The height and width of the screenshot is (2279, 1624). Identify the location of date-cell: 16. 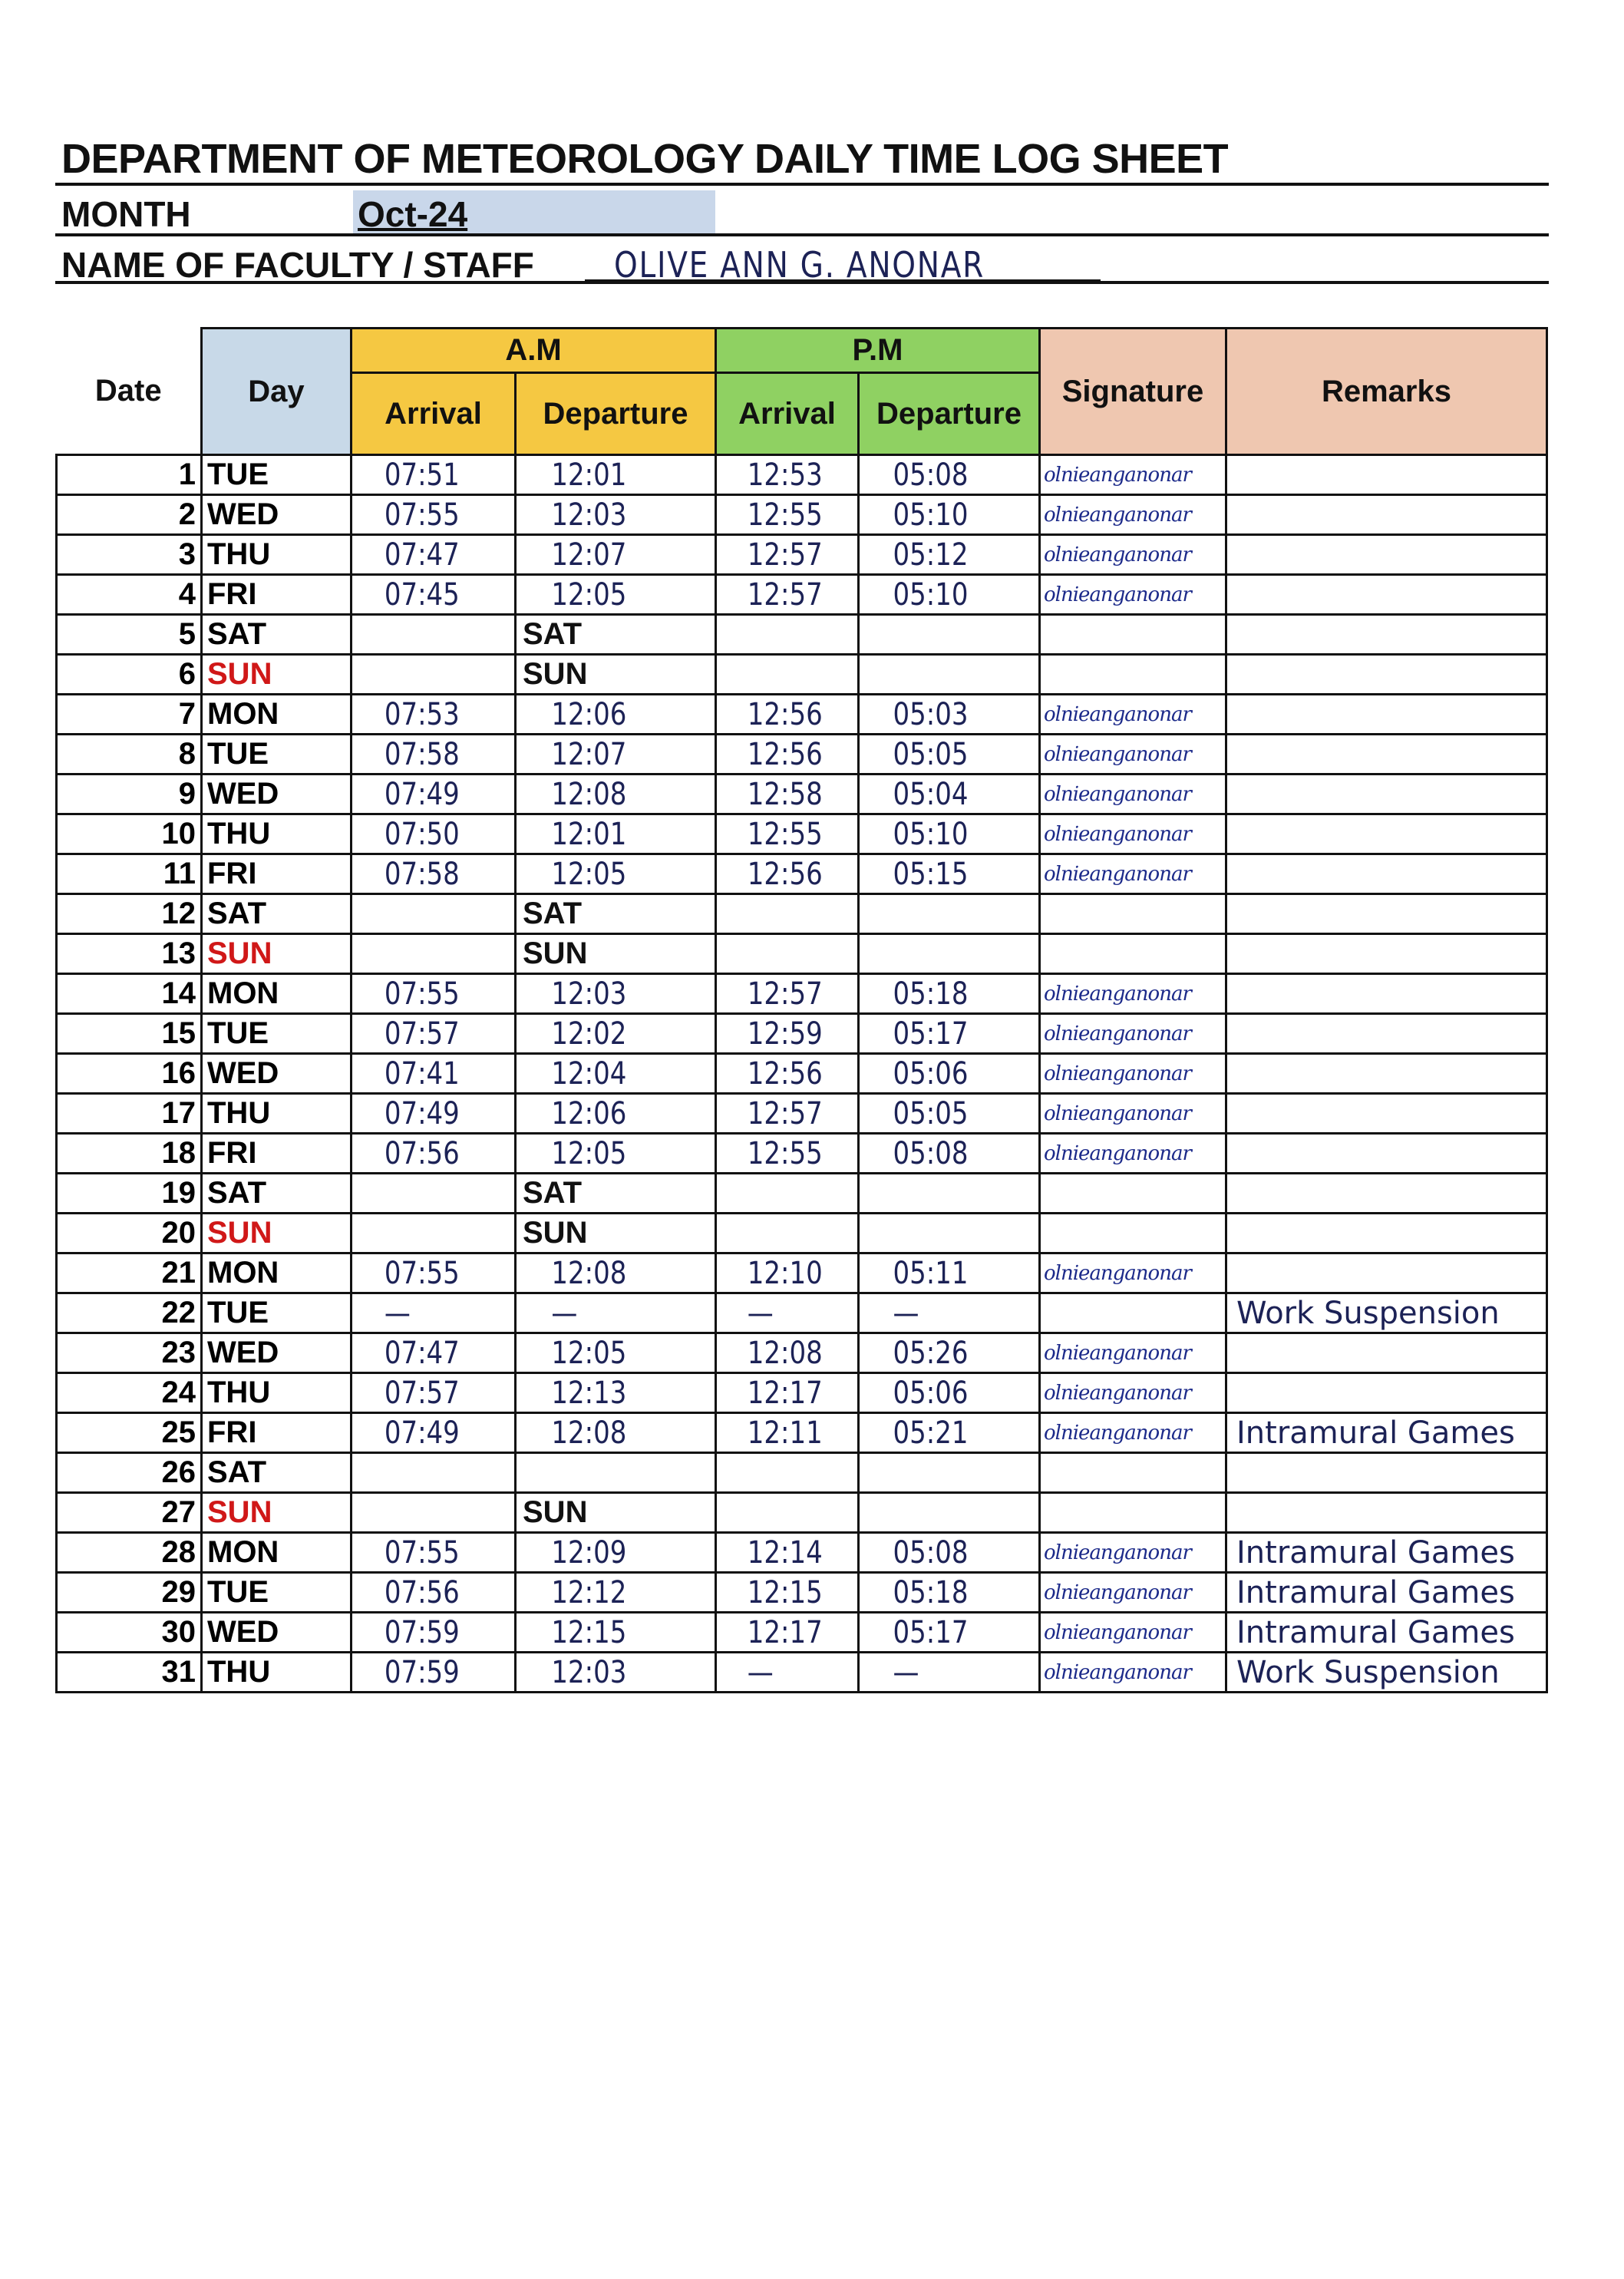
(129, 1073).